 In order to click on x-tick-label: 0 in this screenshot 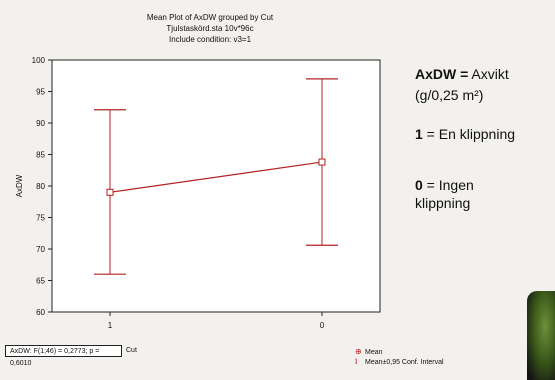, I will do `click(322, 325)`.